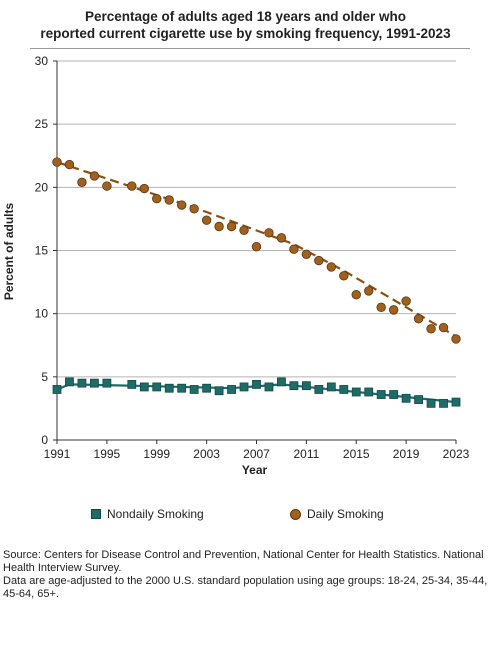 Image resolution: width=491 pixels, height=646 pixels. I want to click on x-tick-label: 2007, so click(256, 454).